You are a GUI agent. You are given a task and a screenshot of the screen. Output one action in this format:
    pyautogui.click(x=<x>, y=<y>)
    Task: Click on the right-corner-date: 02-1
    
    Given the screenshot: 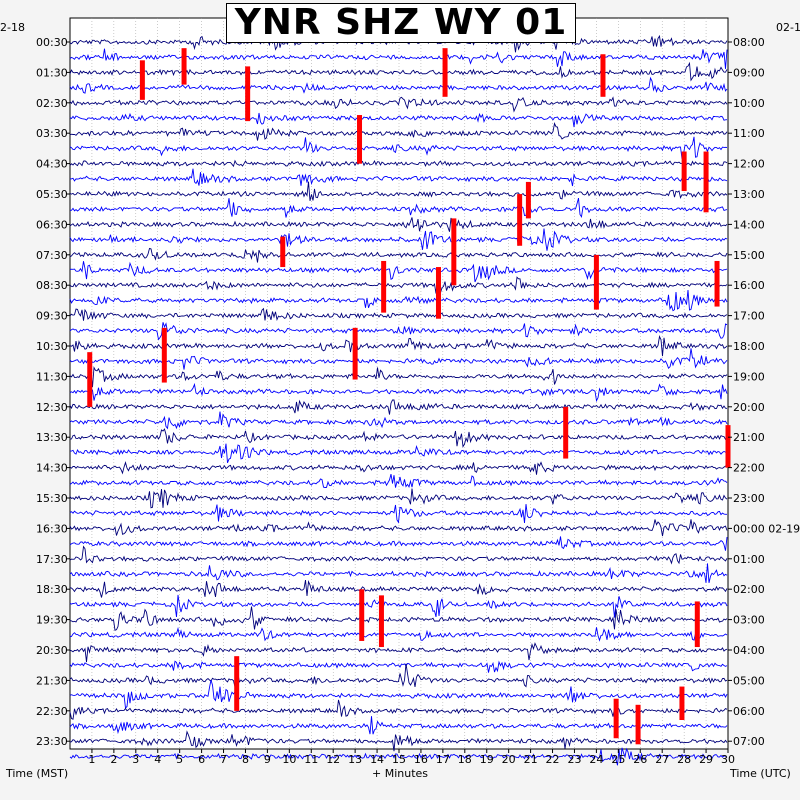 What is the action you would take?
    pyautogui.click(x=788, y=27)
    